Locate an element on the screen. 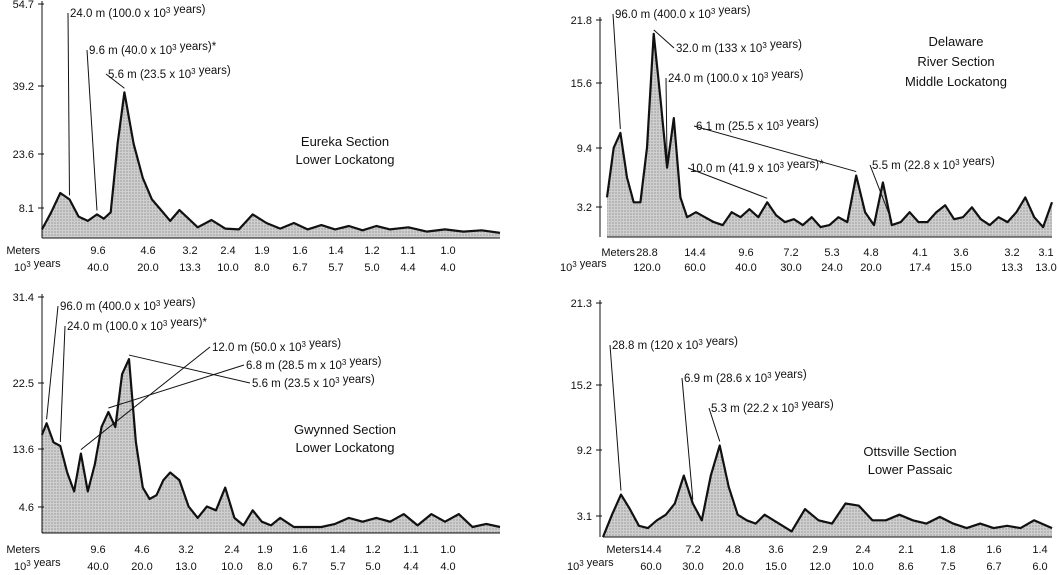 The height and width of the screenshot is (575, 1058). x-tick-label: 1.8 is located at coordinates (947, 550).